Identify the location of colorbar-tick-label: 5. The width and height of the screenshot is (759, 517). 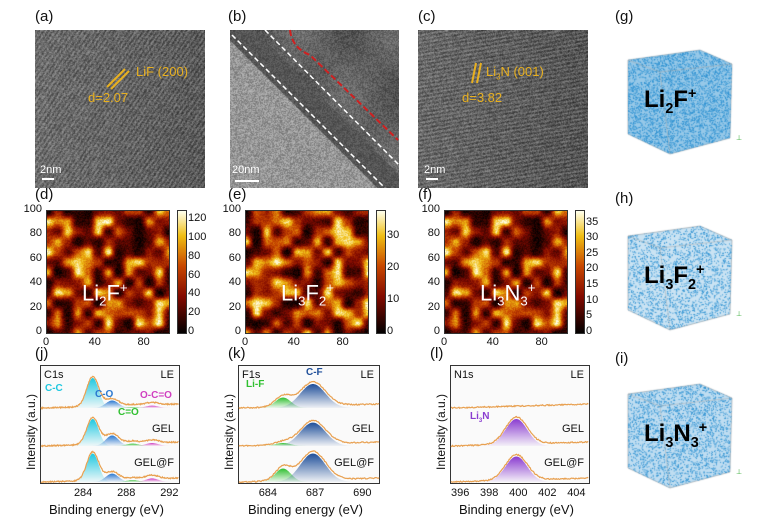
(589, 315).